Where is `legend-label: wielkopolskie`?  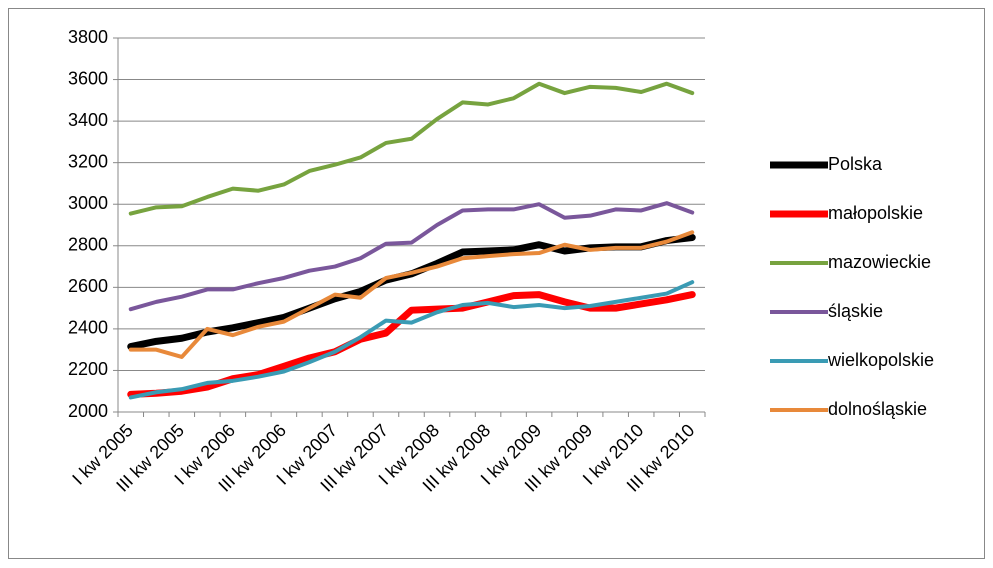
legend-label: wielkopolskie is located at coordinates (880, 360).